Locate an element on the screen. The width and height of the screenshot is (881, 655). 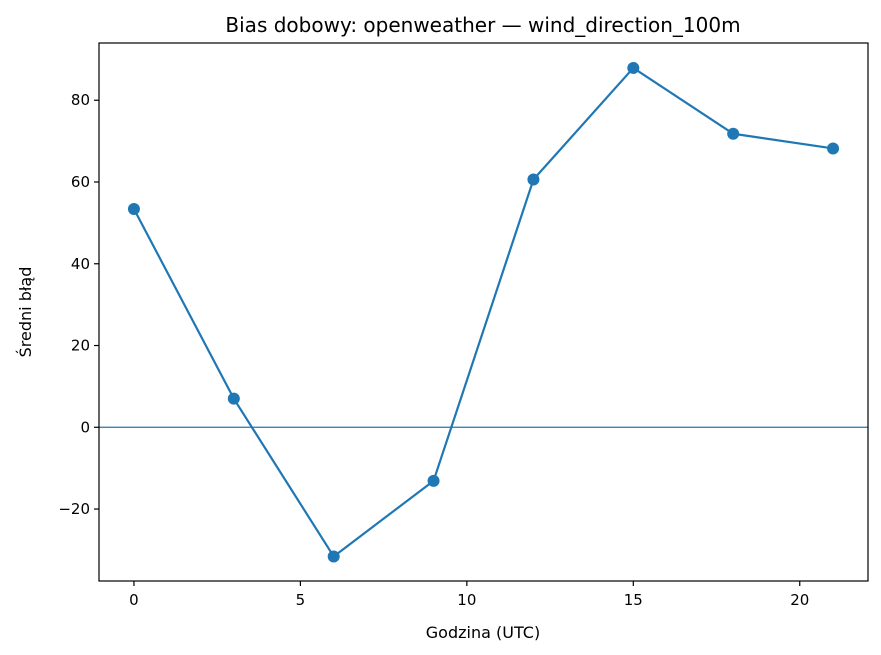
y-tick-label: 40 is located at coordinates (80, 264).